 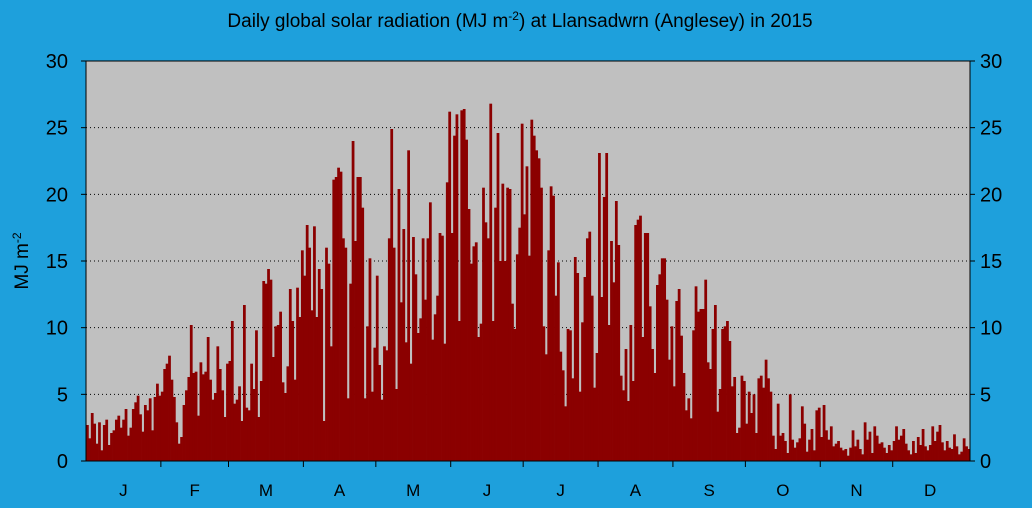 What do you see at coordinates (57, 329) in the screenshot?
I see `y-tick-label-left: 10` at bounding box center [57, 329].